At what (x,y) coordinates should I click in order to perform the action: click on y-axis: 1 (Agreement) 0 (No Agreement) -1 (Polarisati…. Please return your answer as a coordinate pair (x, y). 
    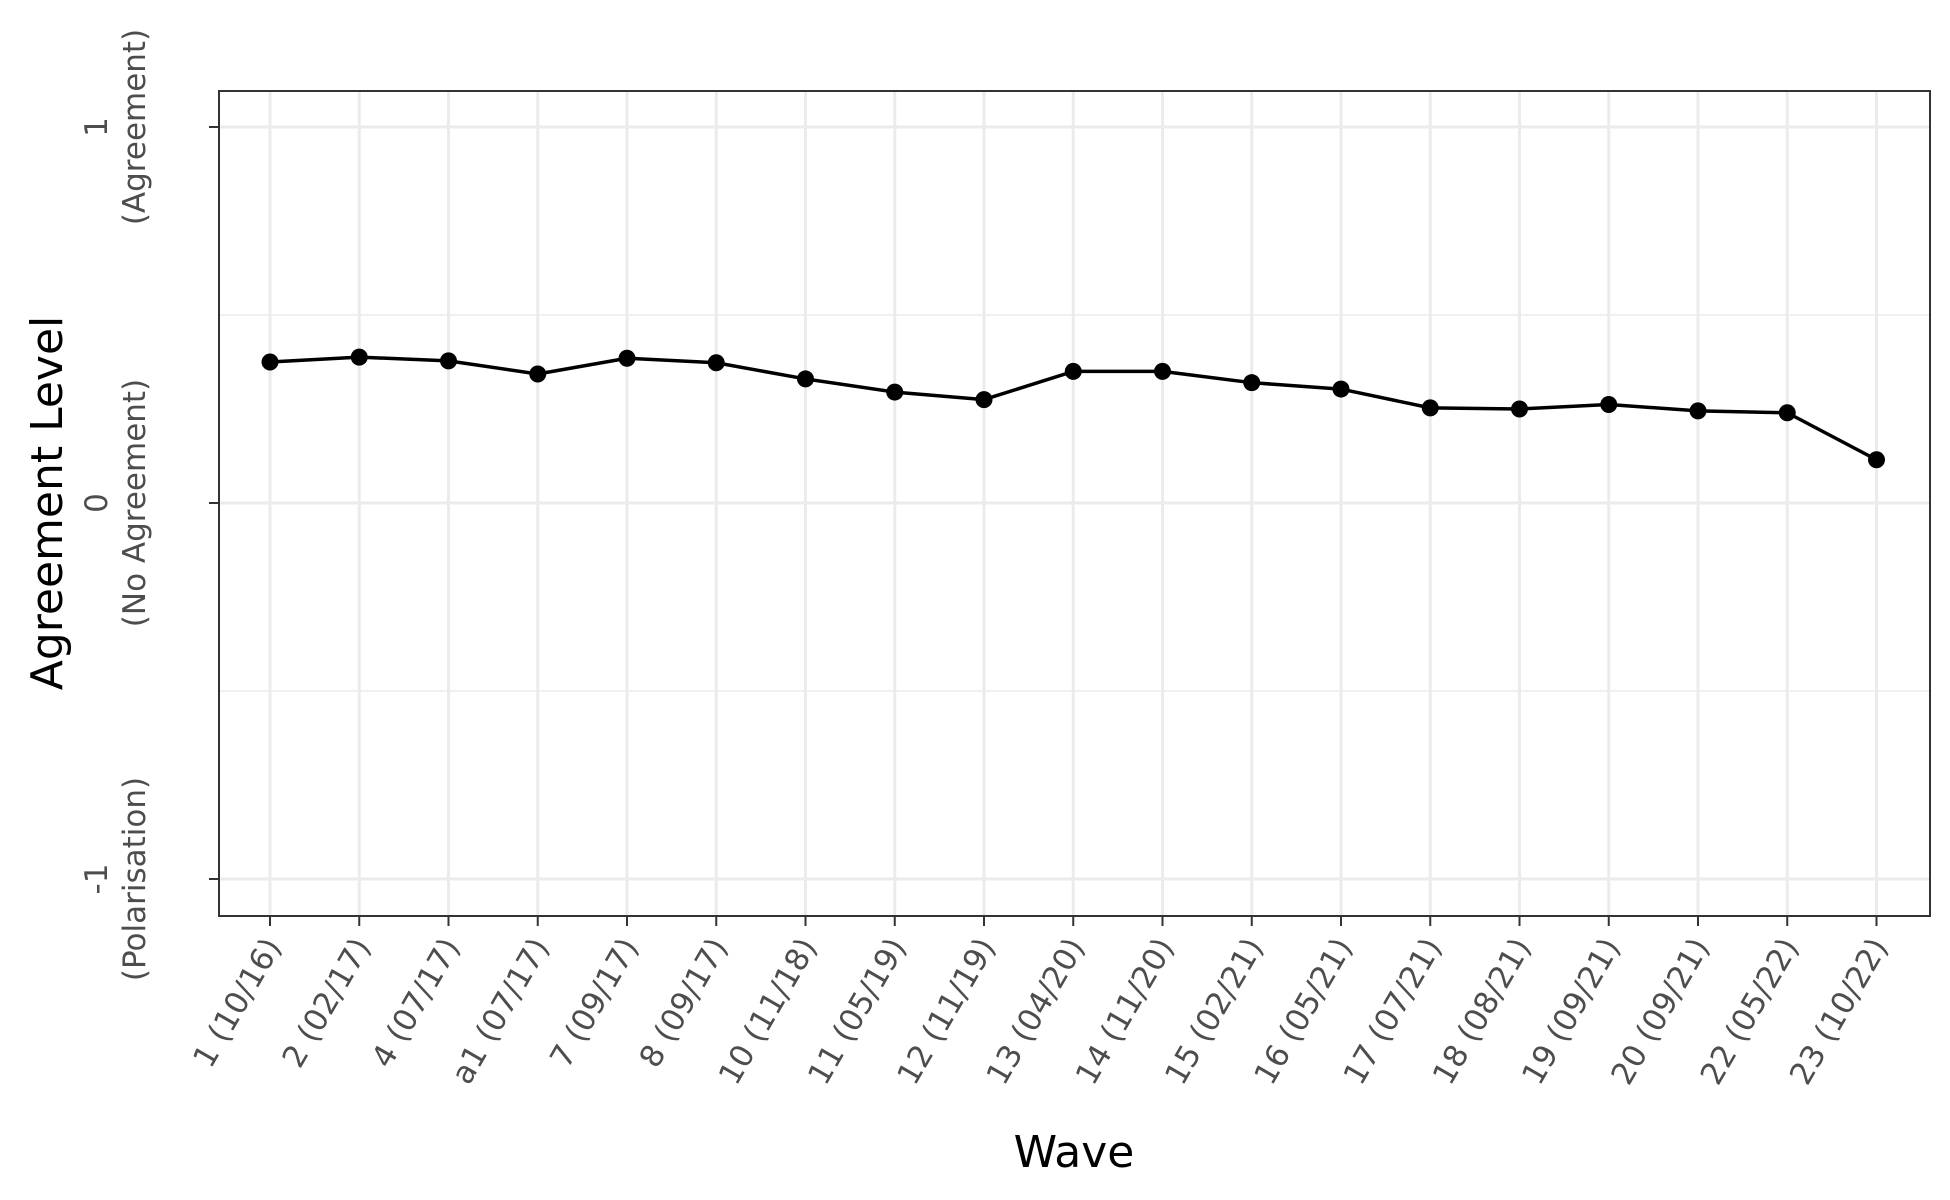
    Looking at the image, I should click on (149, 505).